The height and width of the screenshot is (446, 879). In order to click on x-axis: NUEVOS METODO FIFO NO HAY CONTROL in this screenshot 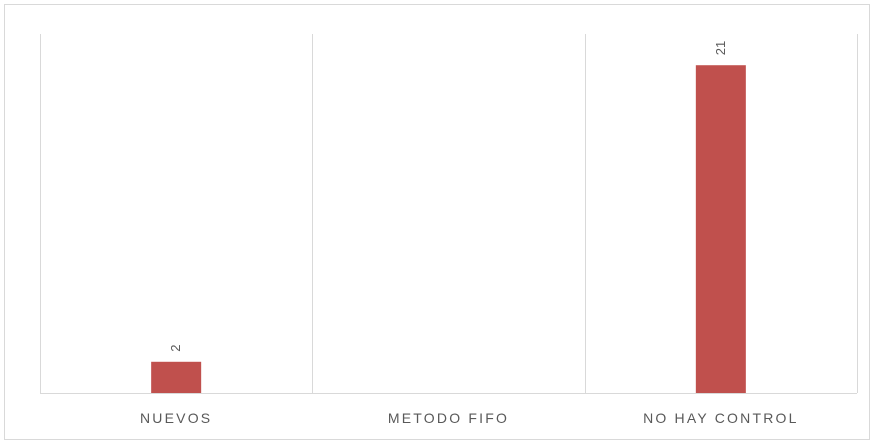, I will do `click(448, 409)`.